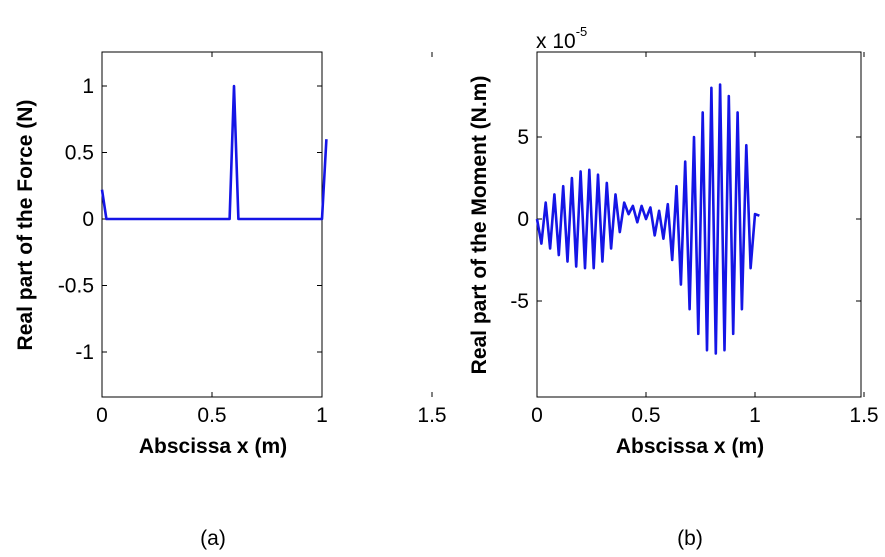 Image resolution: width=885 pixels, height=557 pixels. I want to click on y-multiplier: x 10-5, so click(561, 38).